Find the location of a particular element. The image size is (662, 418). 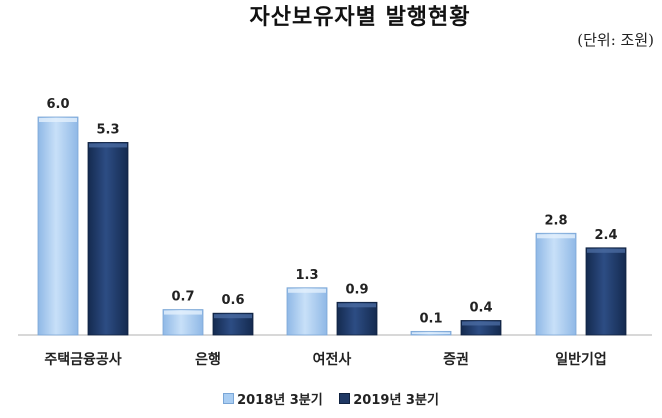

value-label-2019-securities: 0.4 is located at coordinates (480, 307).